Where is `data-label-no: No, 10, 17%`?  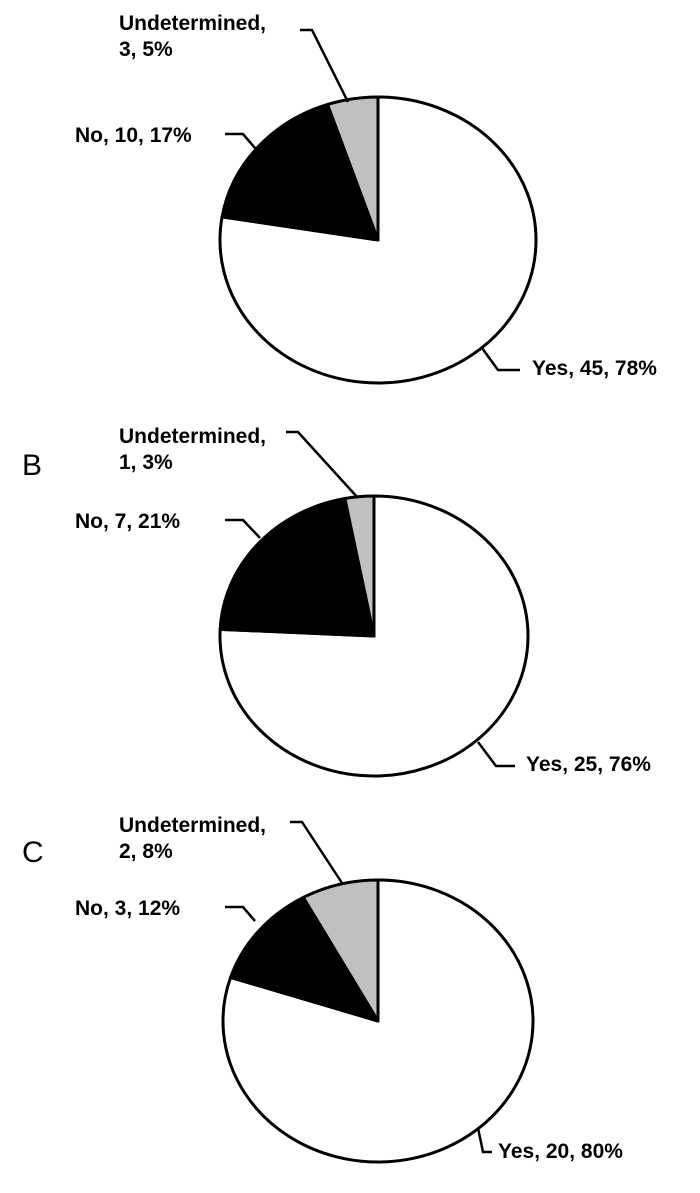 data-label-no: No, 10, 17% is located at coordinates (133, 135).